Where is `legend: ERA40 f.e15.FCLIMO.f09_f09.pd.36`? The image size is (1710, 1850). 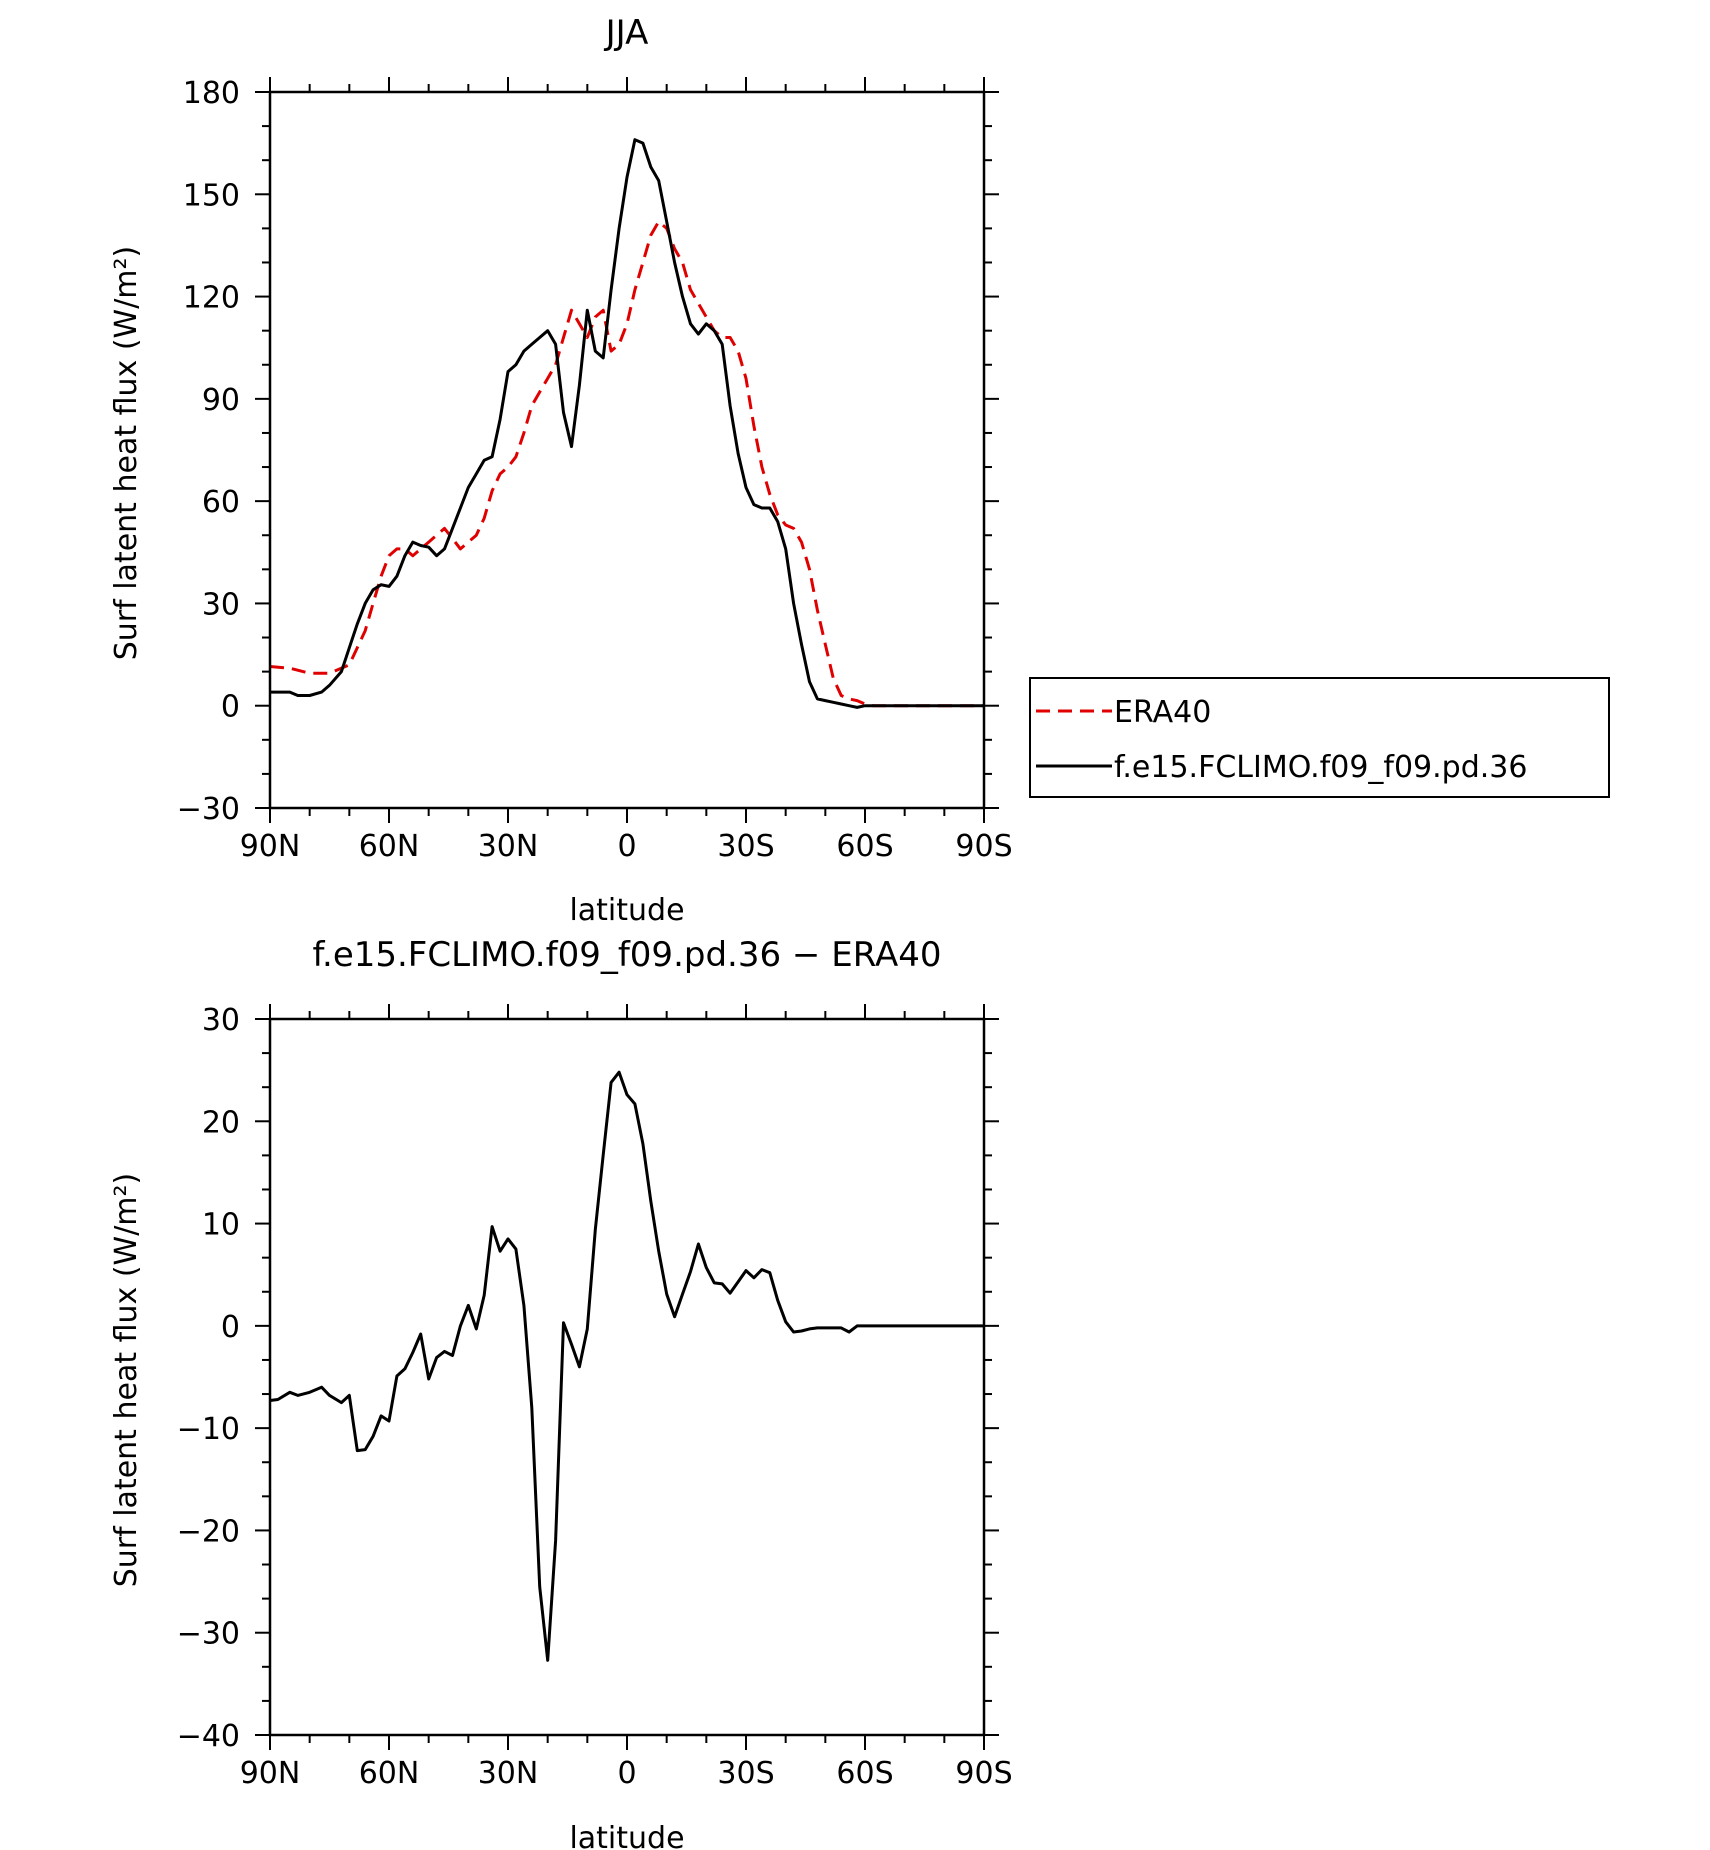 legend: ERA40 f.e15.FCLIMO.f09_f09.pd.36 is located at coordinates (1319, 737).